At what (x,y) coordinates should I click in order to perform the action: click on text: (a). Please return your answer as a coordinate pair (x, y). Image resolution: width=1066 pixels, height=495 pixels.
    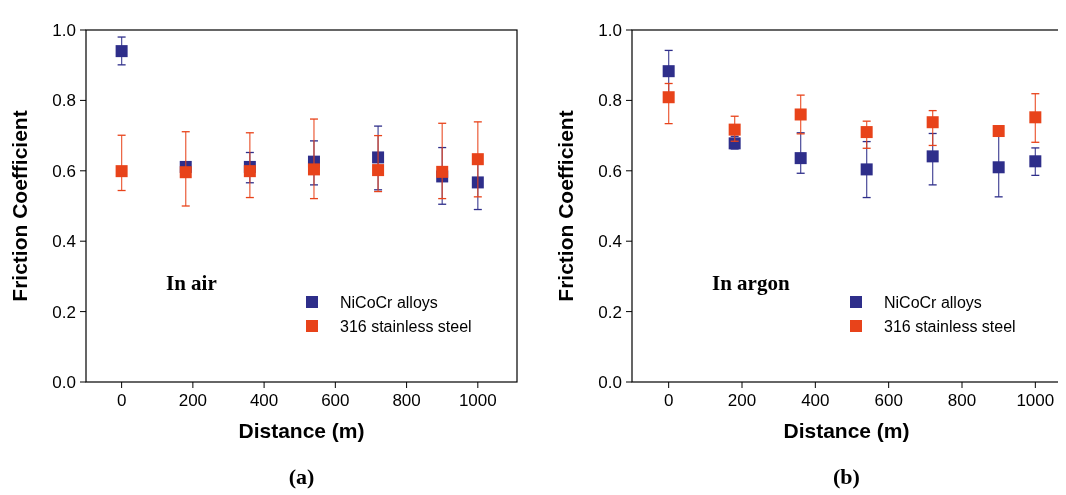
    Looking at the image, I should click on (301, 476).